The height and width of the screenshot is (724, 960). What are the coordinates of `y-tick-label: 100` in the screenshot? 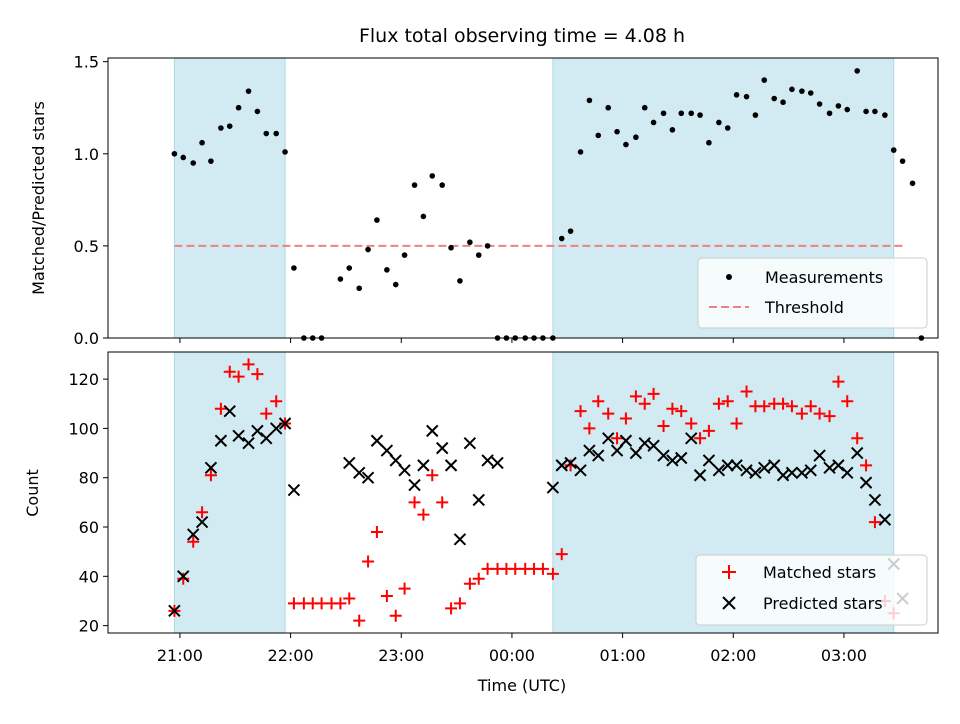 It's located at (83, 428).